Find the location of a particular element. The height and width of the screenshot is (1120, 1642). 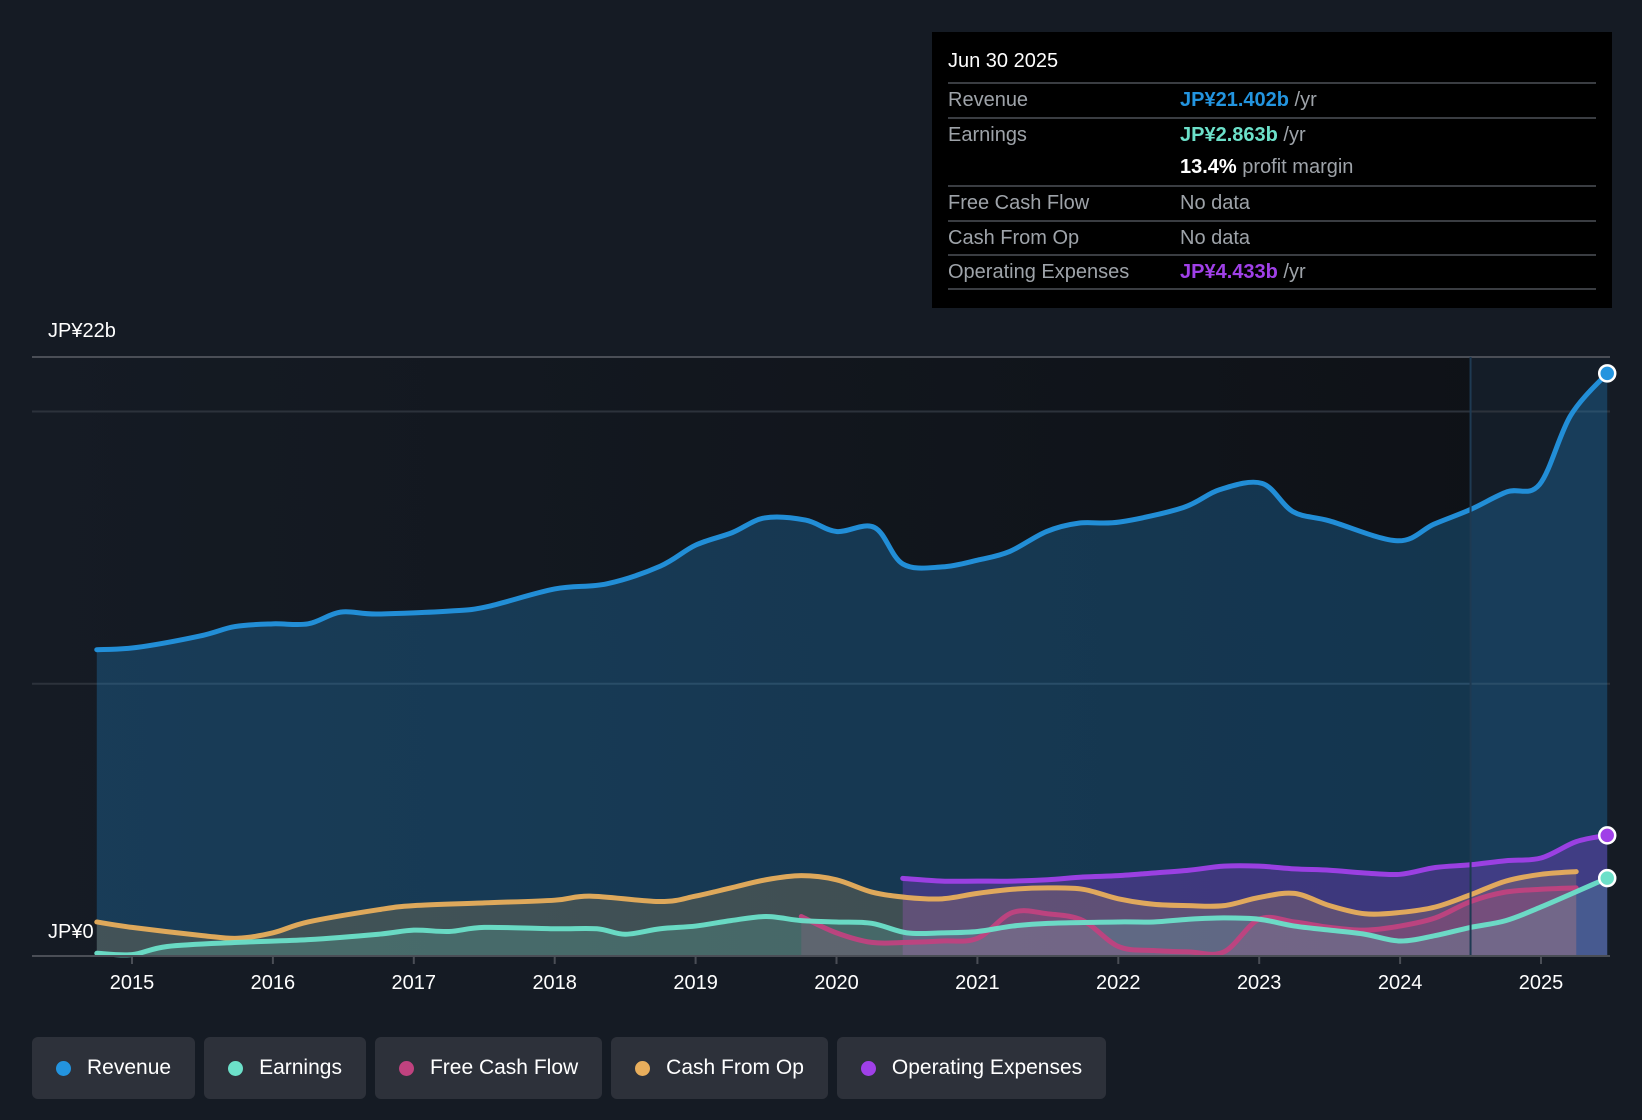

cash-from-op-area is located at coordinates (836, 913).